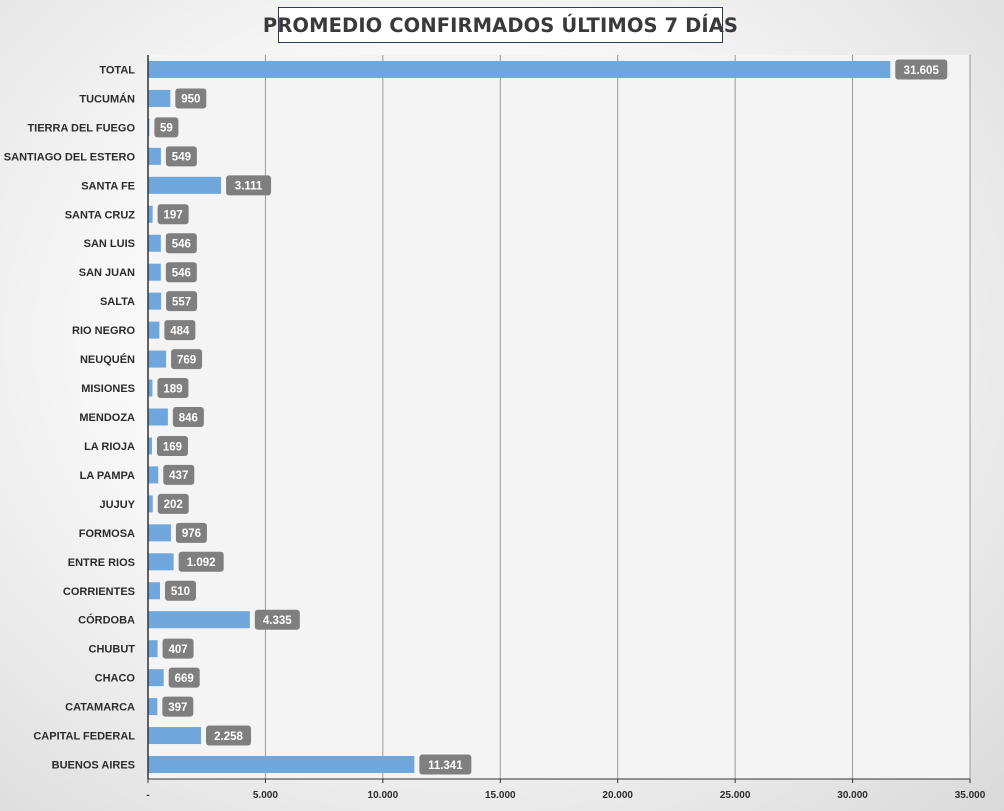 This screenshot has width=1004, height=811. What do you see at coordinates (383, 795) in the screenshot?
I see `x-tick-label: 10.000` at bounding box center [383, 795].